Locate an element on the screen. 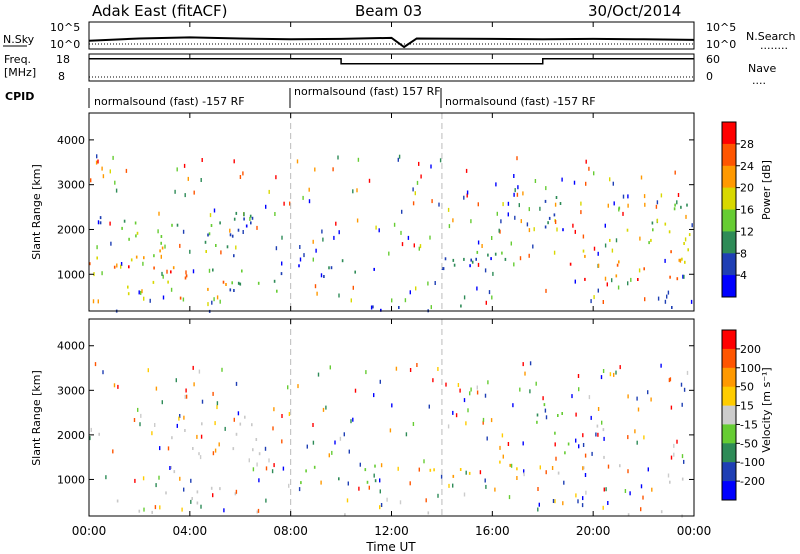  freq-tick-low: 8 is located at coordinates (61, 76).